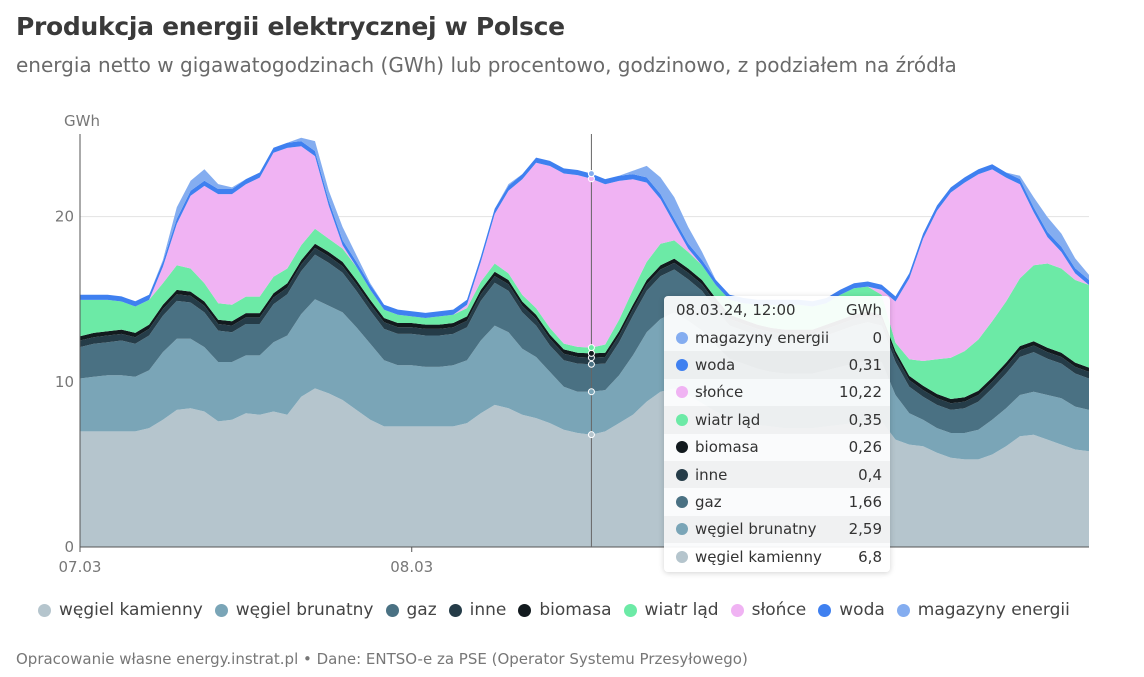 This screenshot has width=1144, height=677. I want to click on tooltip-row: magazyny energii 0, so click(777, 337).